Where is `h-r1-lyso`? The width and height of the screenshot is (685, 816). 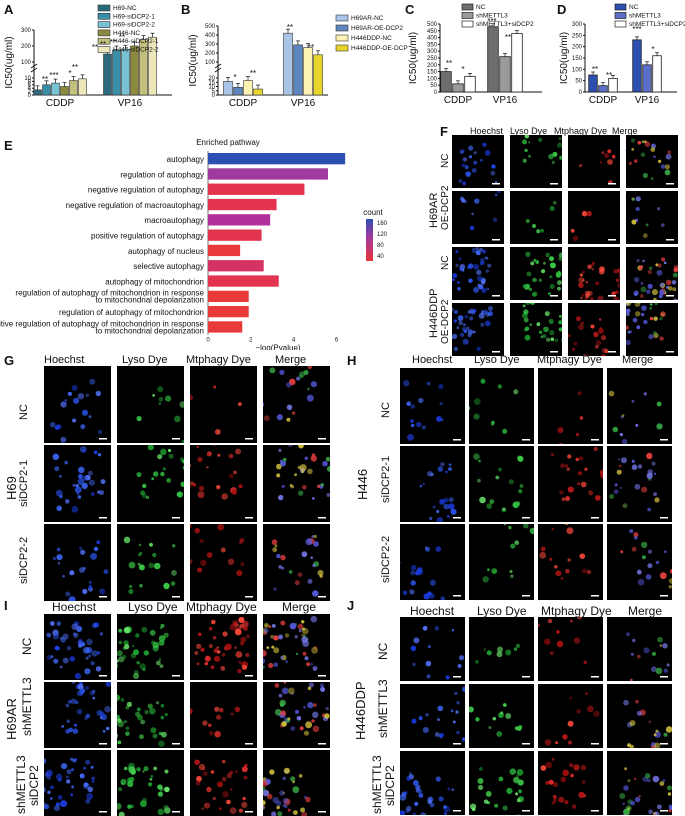 h-r1-lyso is located at coordinates (501, 406).